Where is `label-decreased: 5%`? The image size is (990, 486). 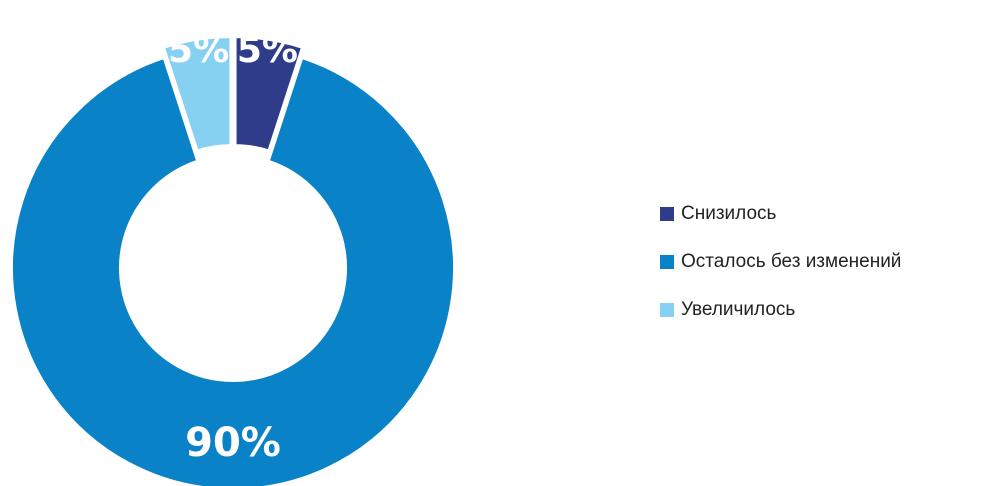 label-decreased: 5% is located at coordinates (267, 50).